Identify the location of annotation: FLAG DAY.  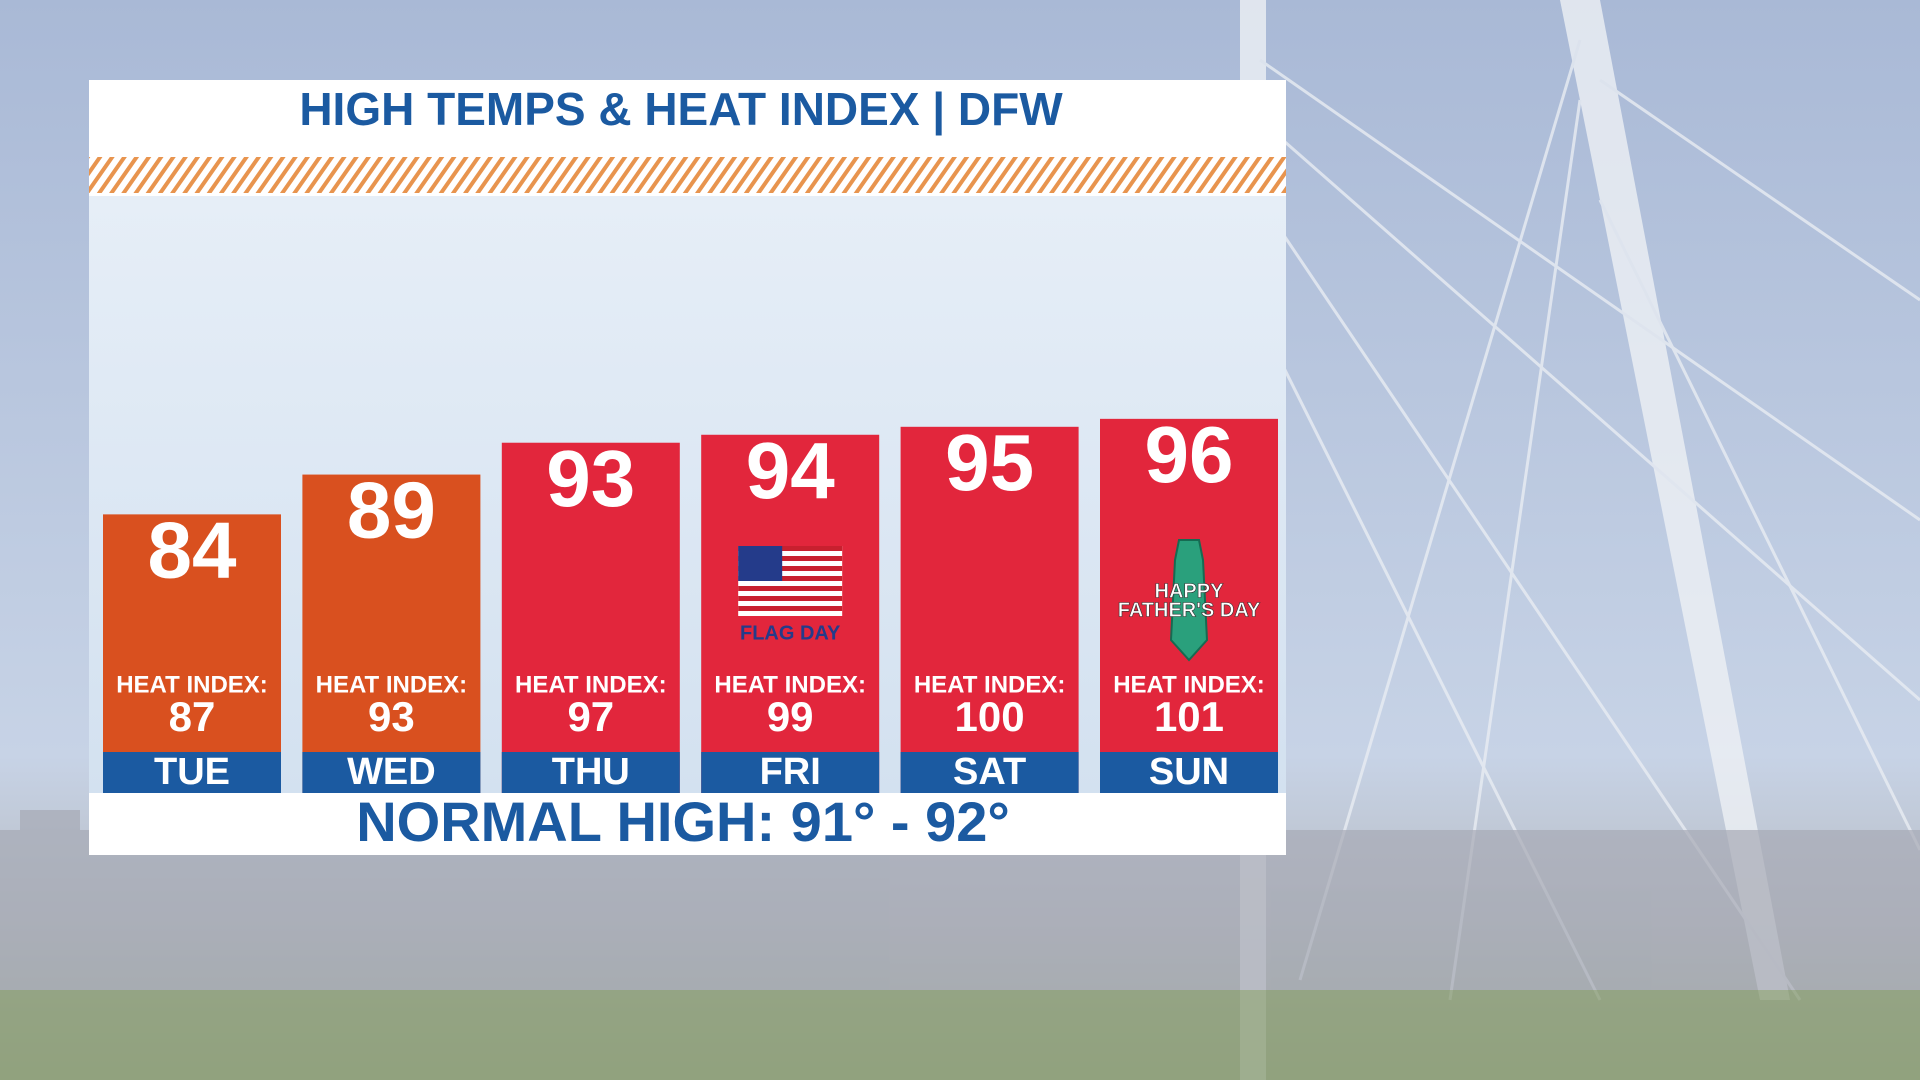
(790, 595).